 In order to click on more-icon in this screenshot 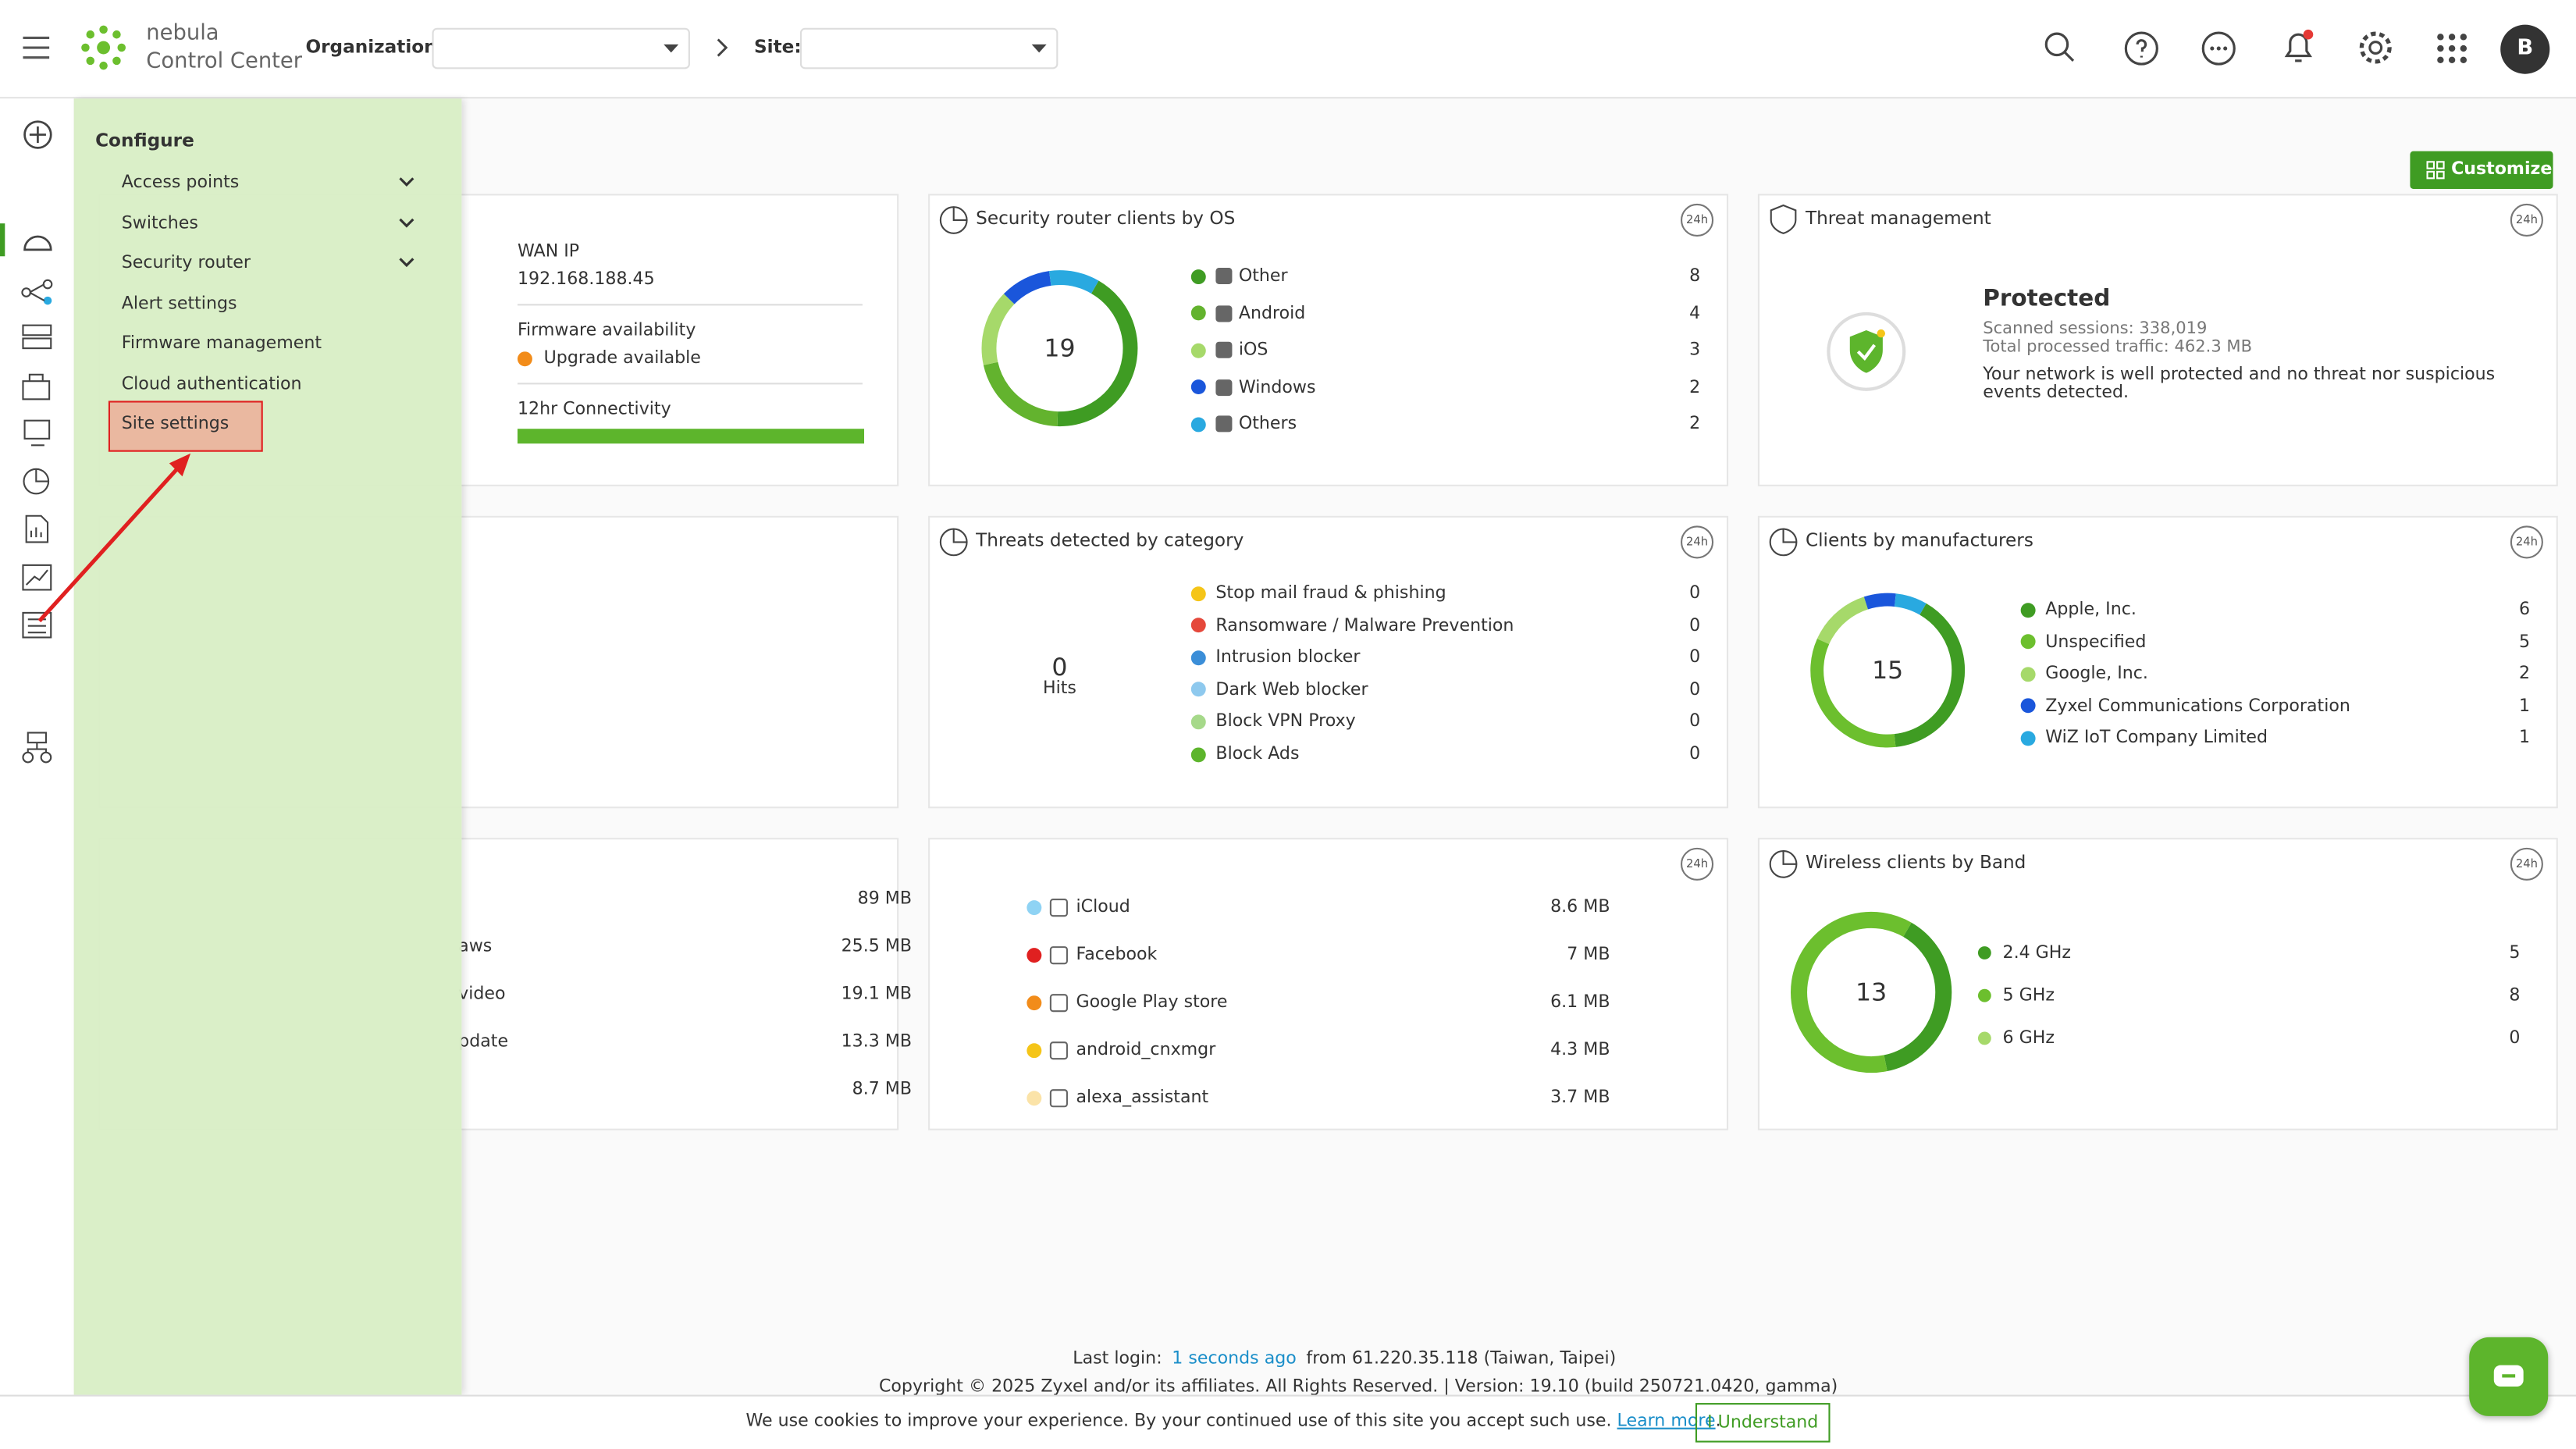, I will do `click(2218, 48)`.